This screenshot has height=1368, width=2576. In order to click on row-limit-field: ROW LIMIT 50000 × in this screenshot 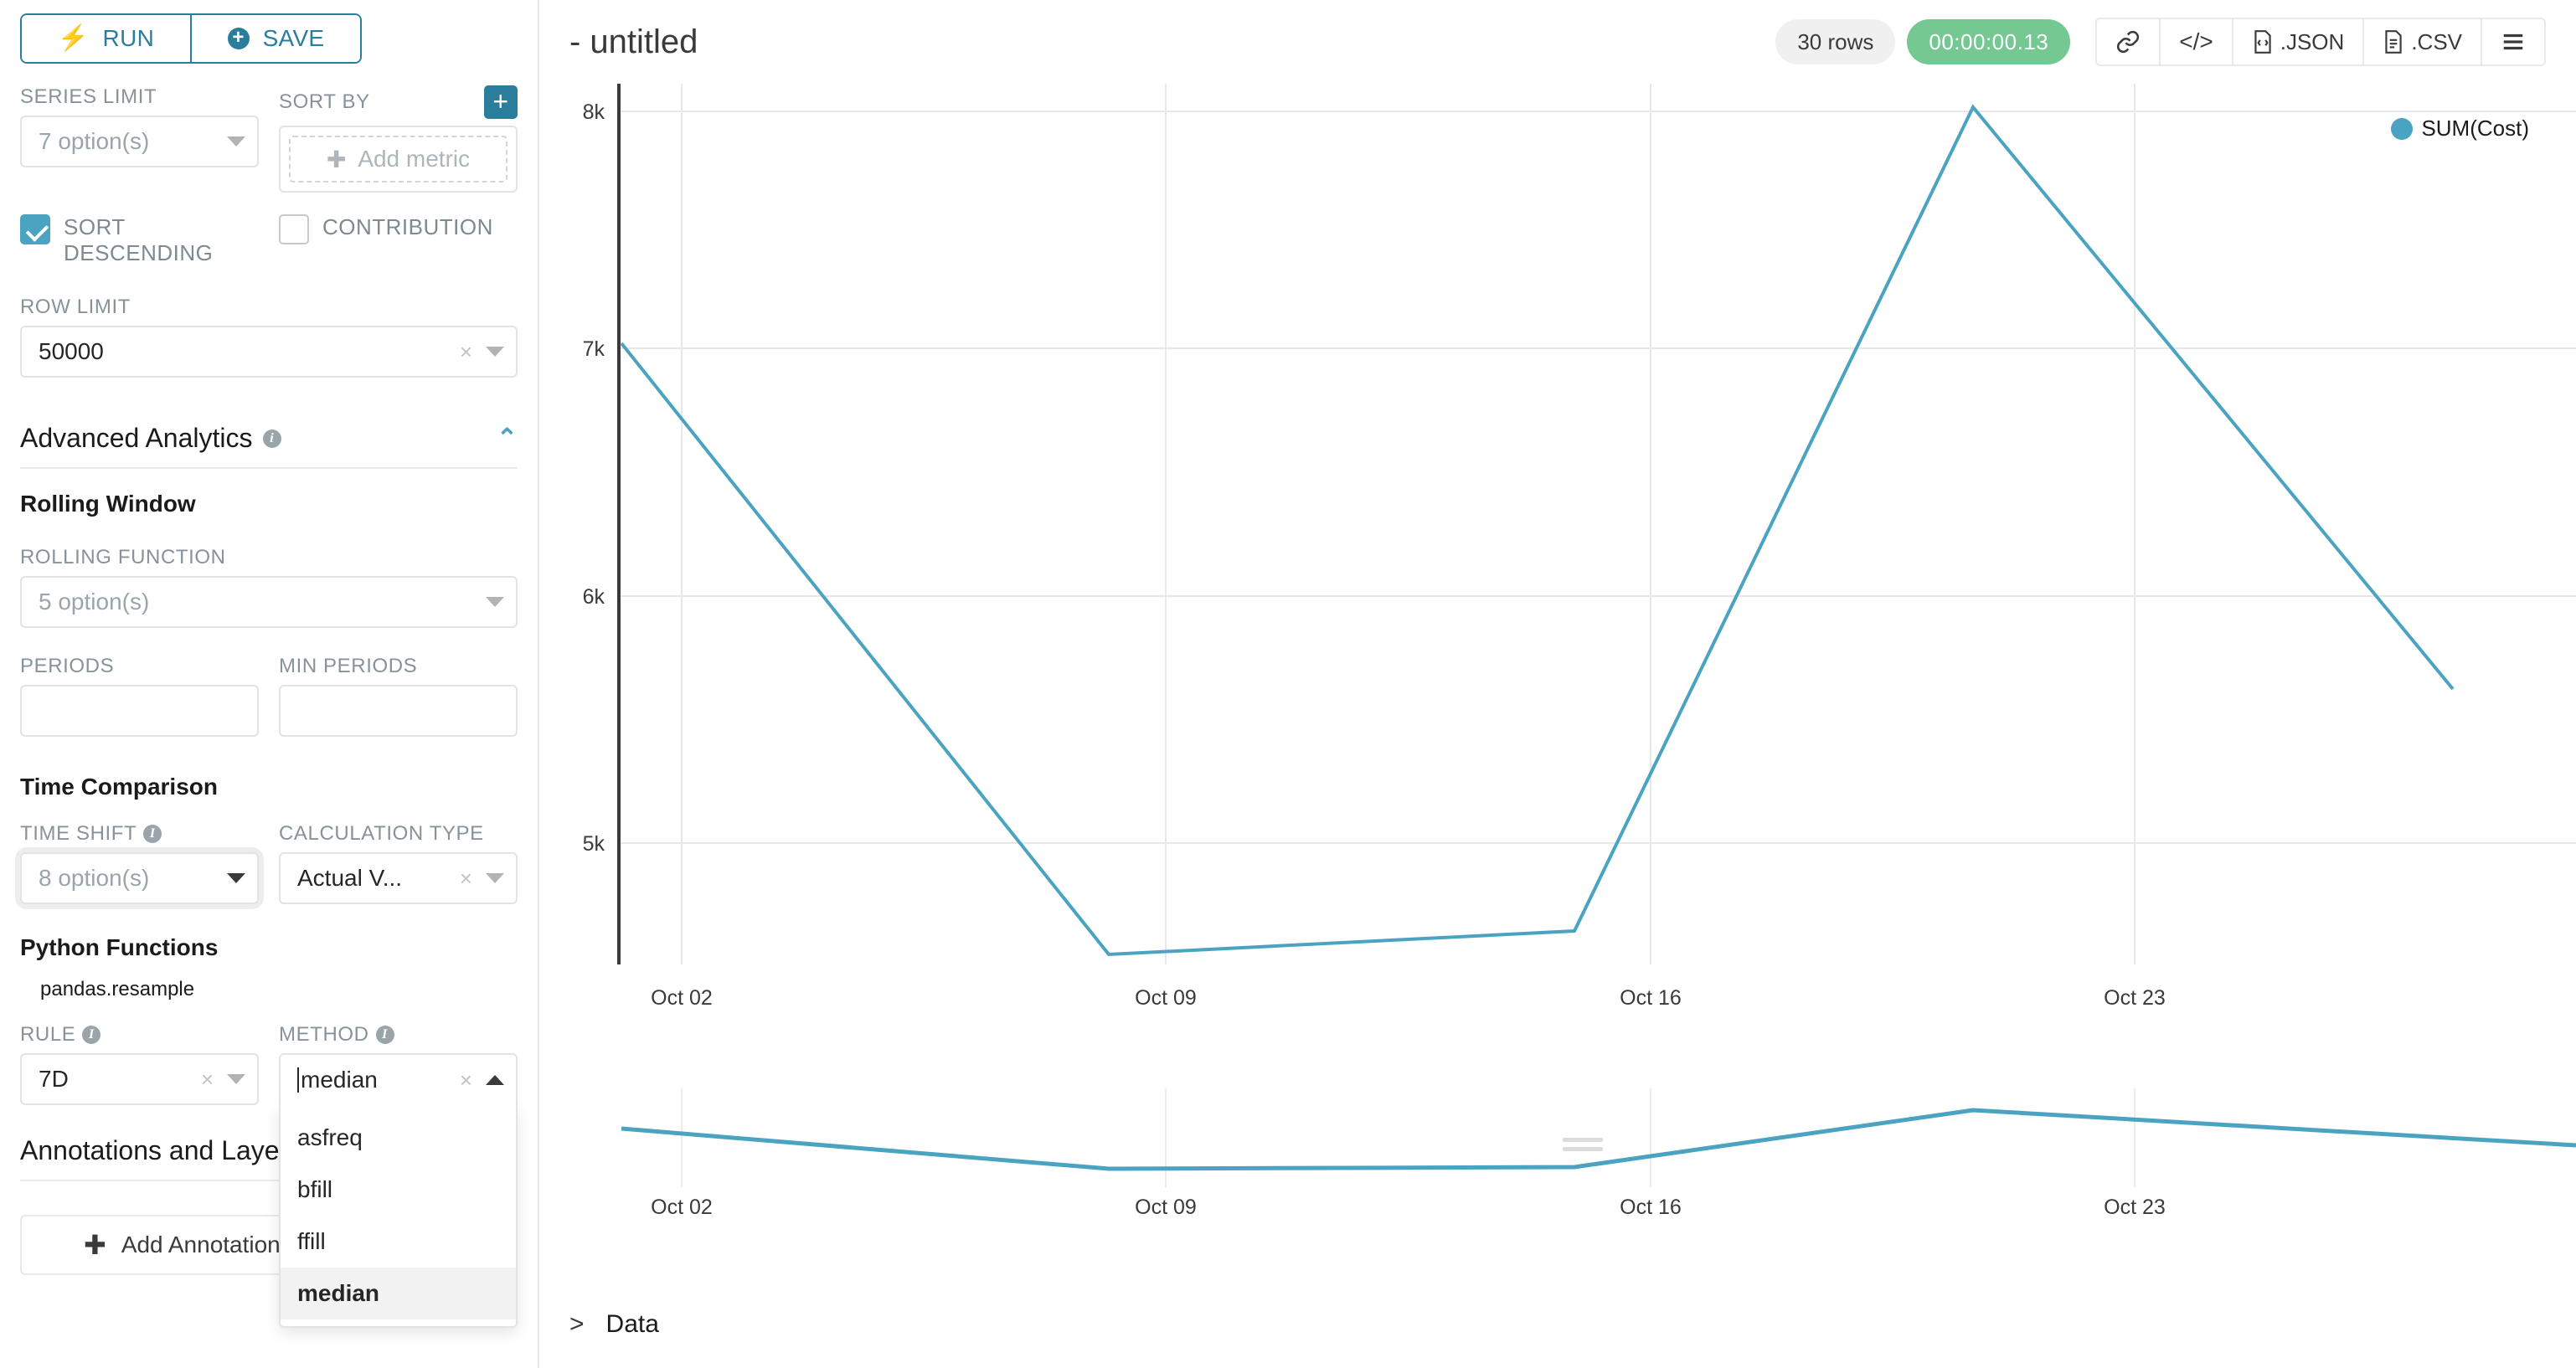, I will do `click(269, 337)`.